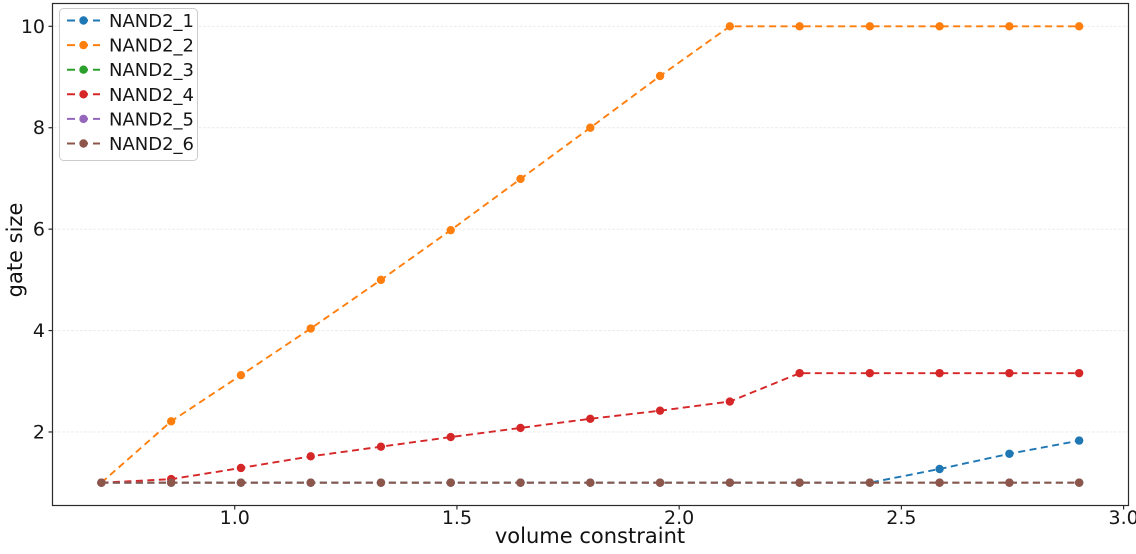 The width and height of the screenshot is (1136, 554). Describe the element at coordinates (235, 518) in the screenshot. I see `x-tick-label: 1.0` at that location.